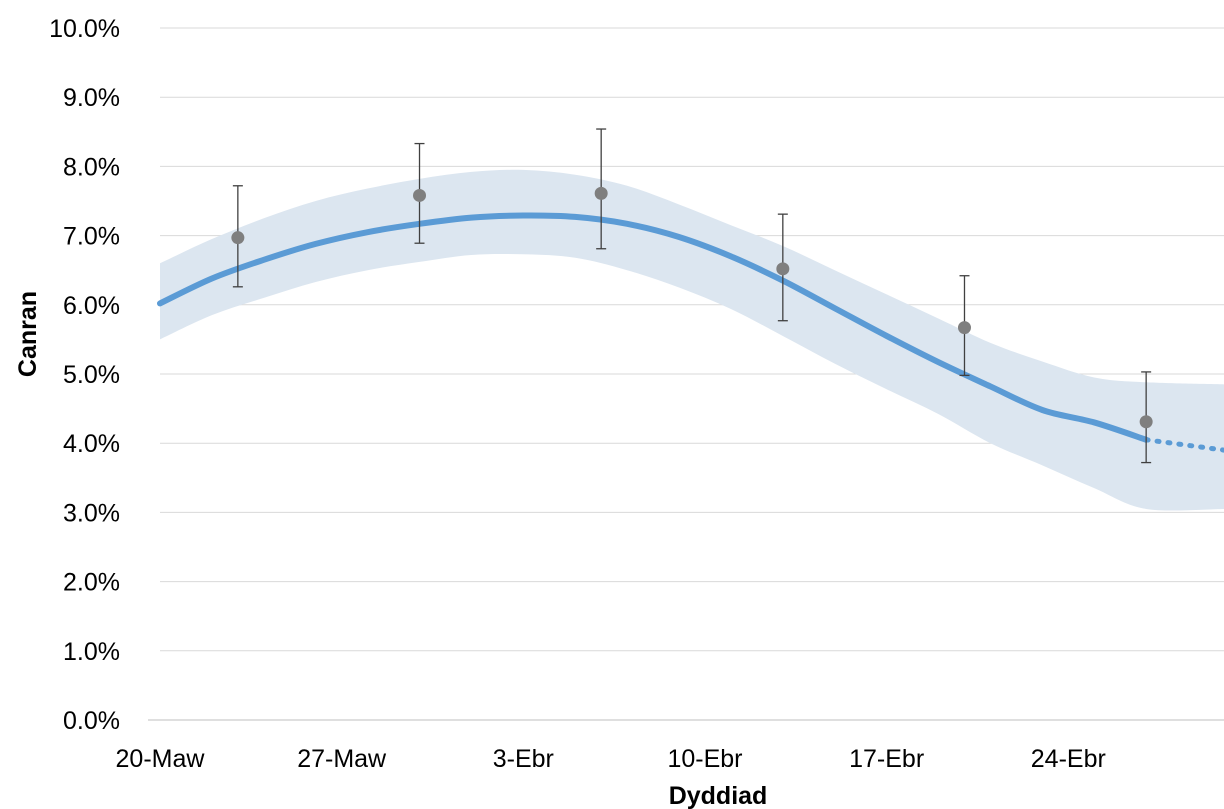  Describe the element at coordinates (91, 167) in the screenshot. I see `y-tick-label: 8.0%` at that location.